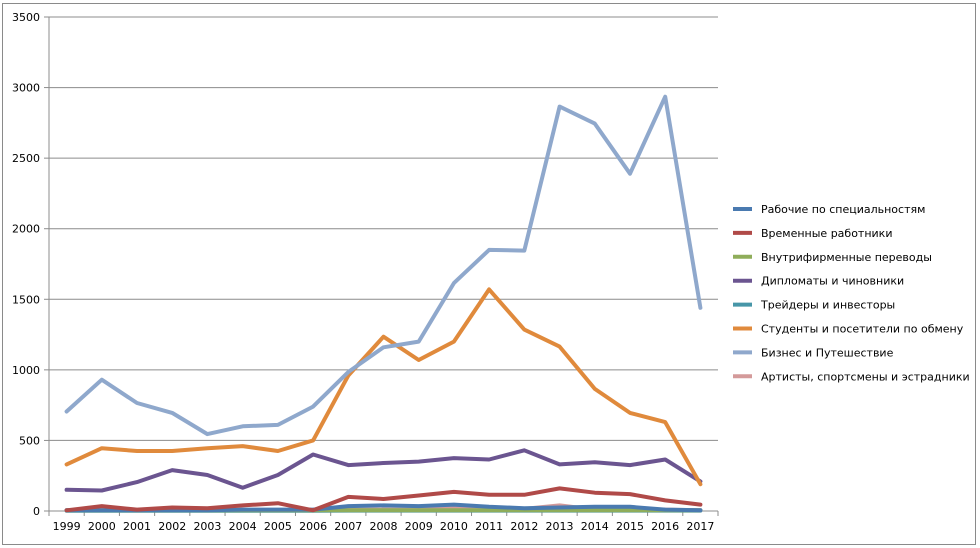 This screenshot has height=548, width=980. Describe the element at coordinates (348, 526) in the screenshot. I see `x-tick-label: 2007` at that location.